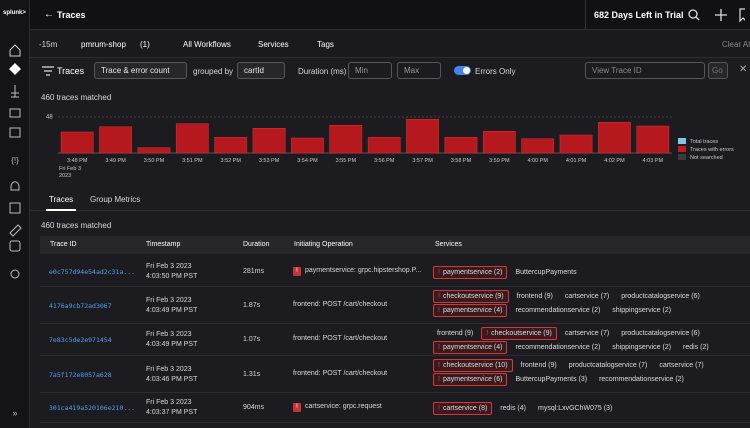  What do you see at coordinates (704, 142) in the screenshot?
I see `legend-label: Total traces` at bounding box center [704, 142].